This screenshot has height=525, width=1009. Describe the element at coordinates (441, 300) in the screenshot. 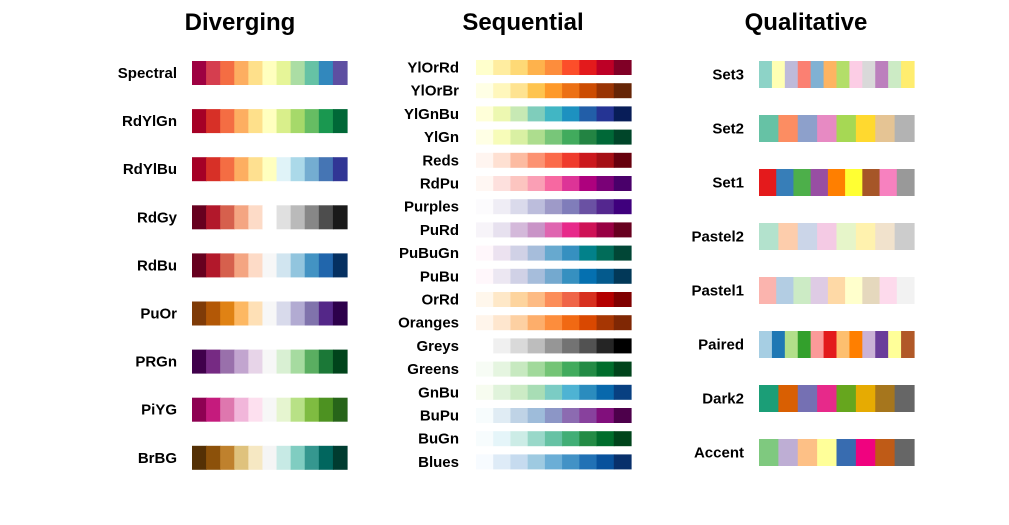

I see `palette-label: OrRd` at that location.